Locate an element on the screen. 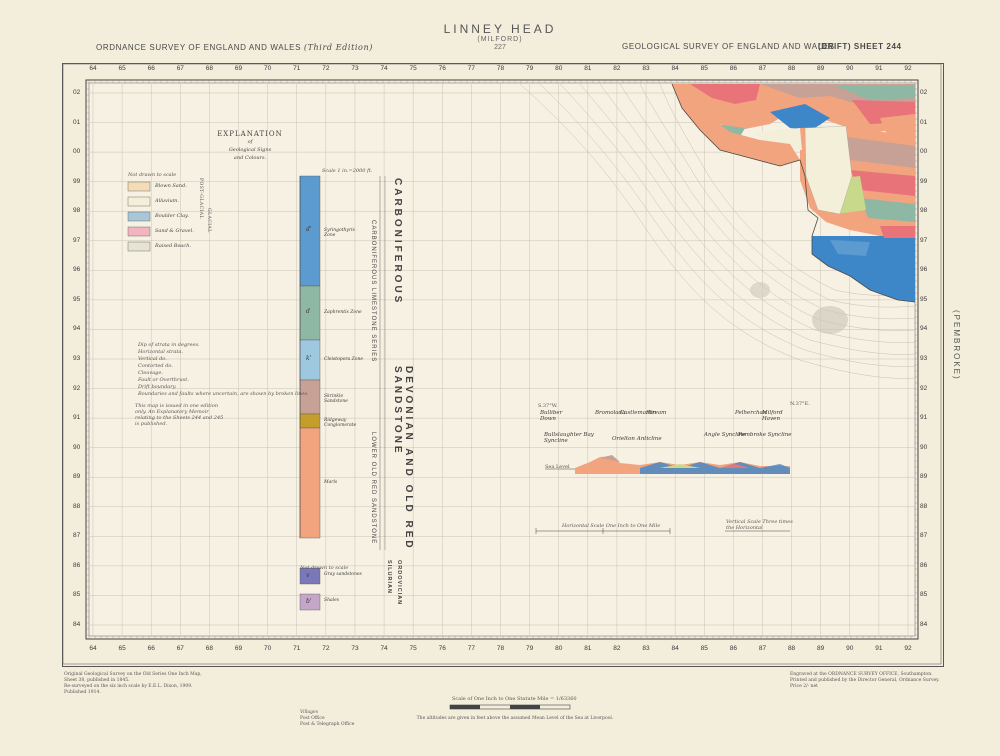 Image resolution: width=1000 pixels, height=756 pixels. villages-title: Villages is located at coordinates (309, 712).